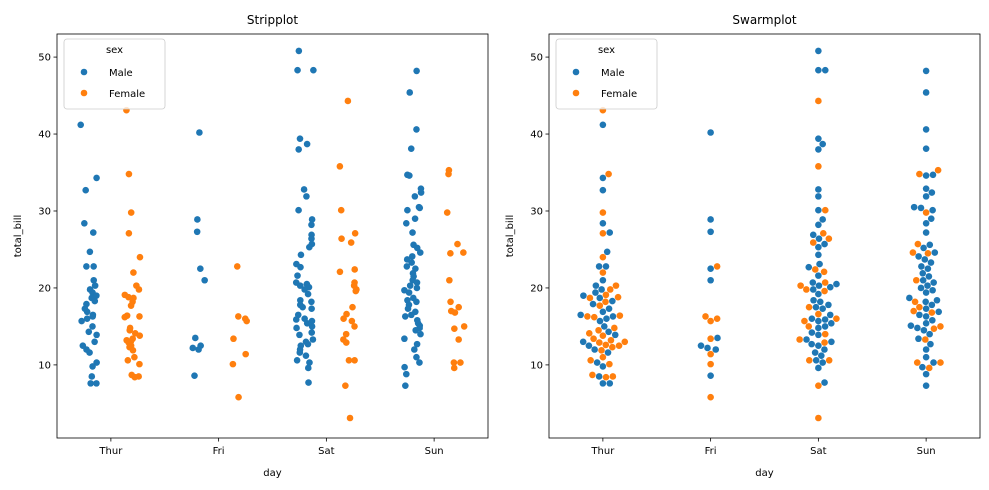 The height and width of the screenshot is (490, 989). Describe the element at coordinates (764, 473) in the screenshot. I see `swarmplot-x-label: day` at that location.